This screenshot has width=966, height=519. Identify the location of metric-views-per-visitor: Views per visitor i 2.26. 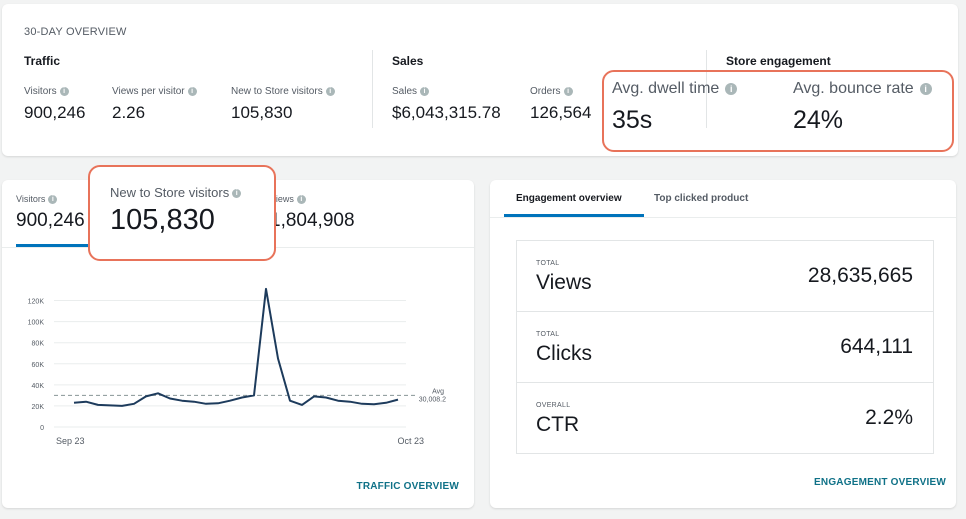
(154, 104).